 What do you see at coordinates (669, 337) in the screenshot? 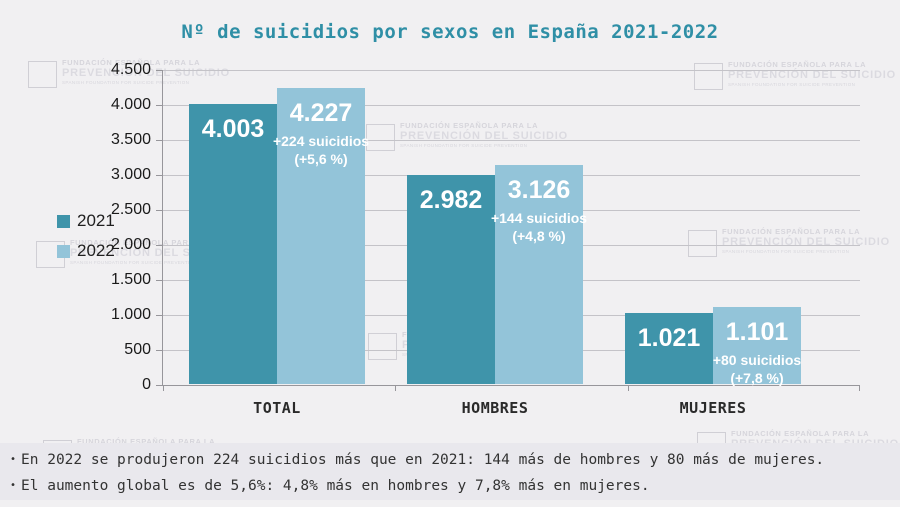
I see `bar-value-label: 1.021` at bounding box center [669, 337].